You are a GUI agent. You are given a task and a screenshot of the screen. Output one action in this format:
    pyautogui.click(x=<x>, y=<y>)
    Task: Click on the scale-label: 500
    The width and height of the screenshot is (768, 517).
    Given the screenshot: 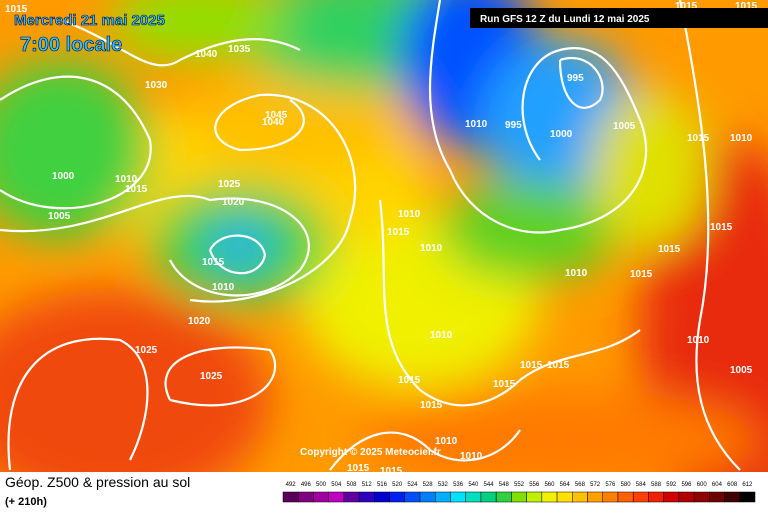 What is the action you would take?
    pyautogui.click(x=321, y=485)
    